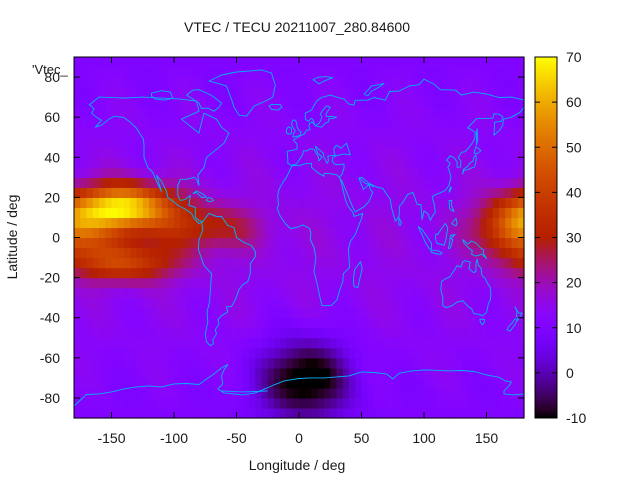 This screenshot has width=640, height=480. What do you see at coordinates (242, 93) in the screenshot?
I see `coastline-greenland` at bounding box center [242, 93].